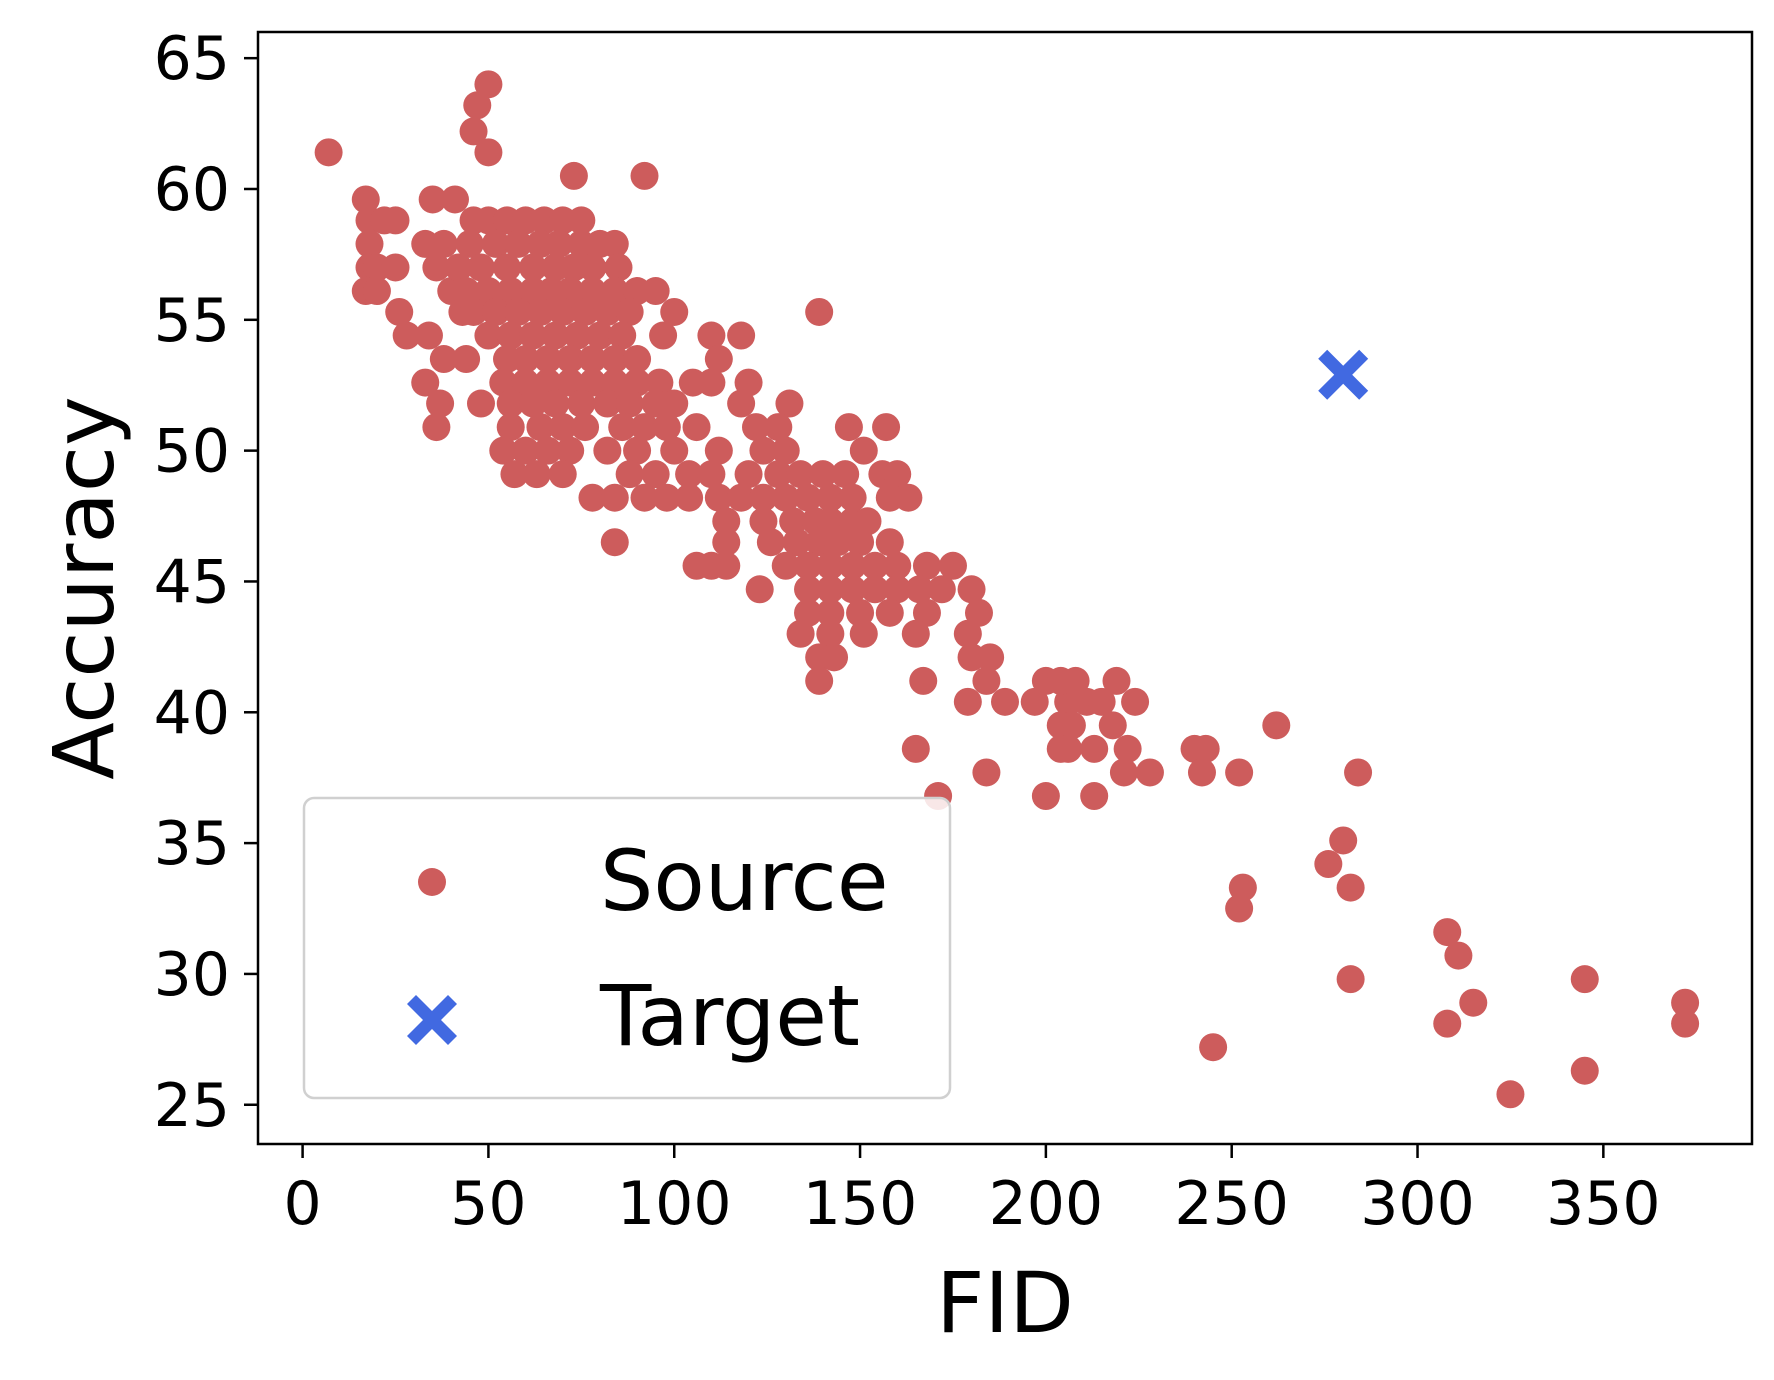  What do you see at coordinates (860, 1204) in the screenshot?
I see `x-tick-label-150: 150` at bounding box center [860, 1204].